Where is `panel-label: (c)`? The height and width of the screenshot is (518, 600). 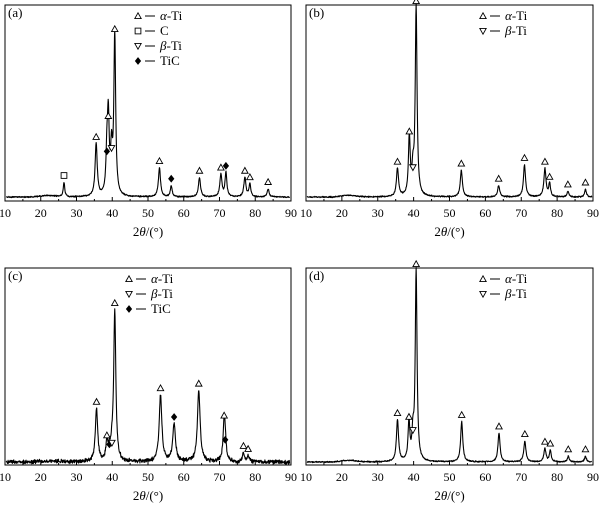
panel-label: (c) is located at coordinates (15, 275).